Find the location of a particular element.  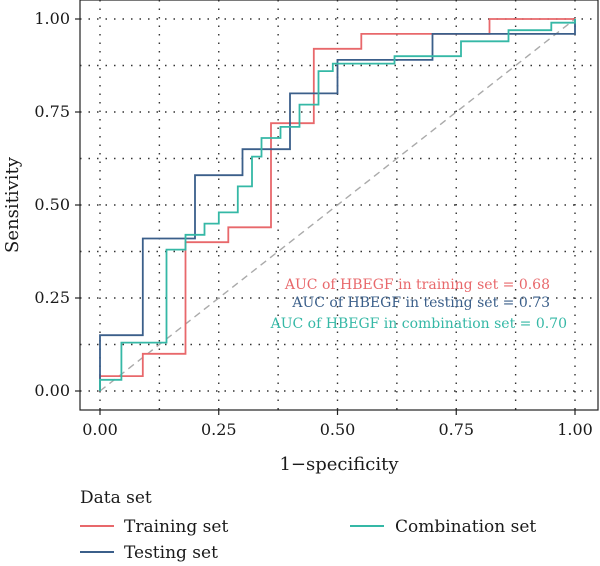

annotation-combination-auc: AUC of HBEGF in combination set = 0.70 is located at coordinates (418, 324).